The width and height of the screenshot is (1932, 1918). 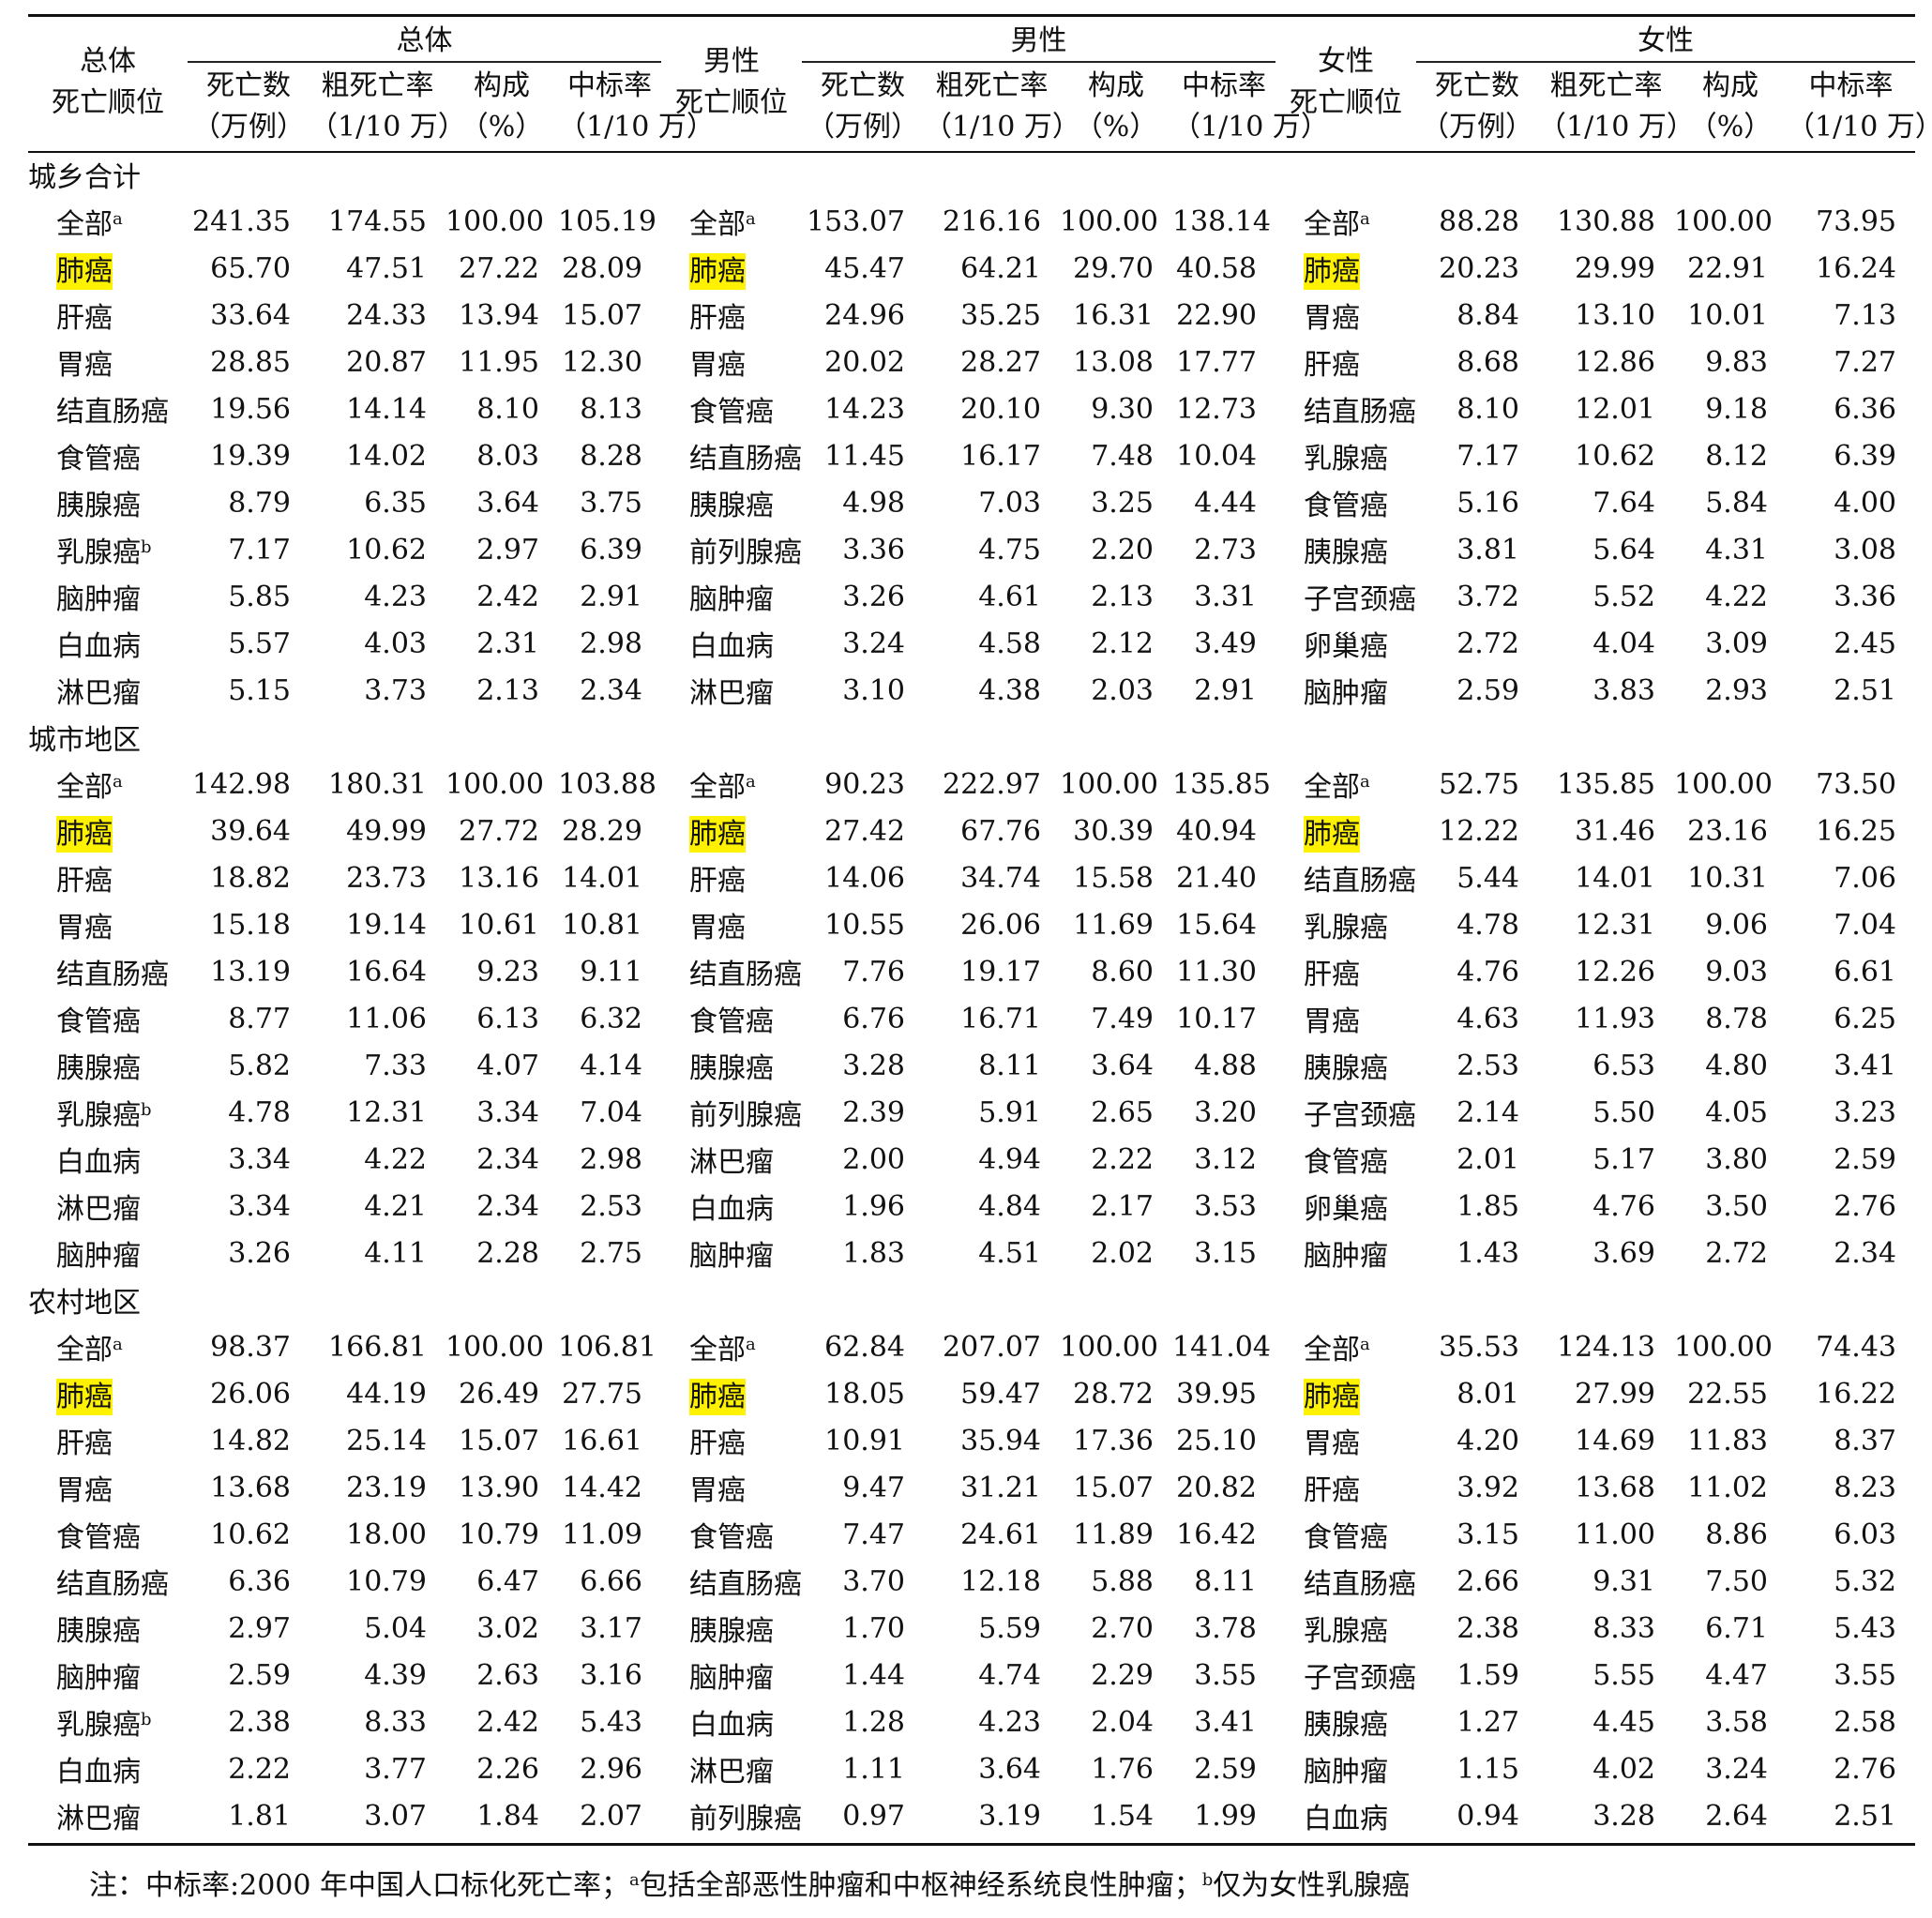 What do you see at coordinates (112, 1584) in the screenshot?
I see `cancer-site-total: 结直肠癌` at bounding box center [112, 1584].